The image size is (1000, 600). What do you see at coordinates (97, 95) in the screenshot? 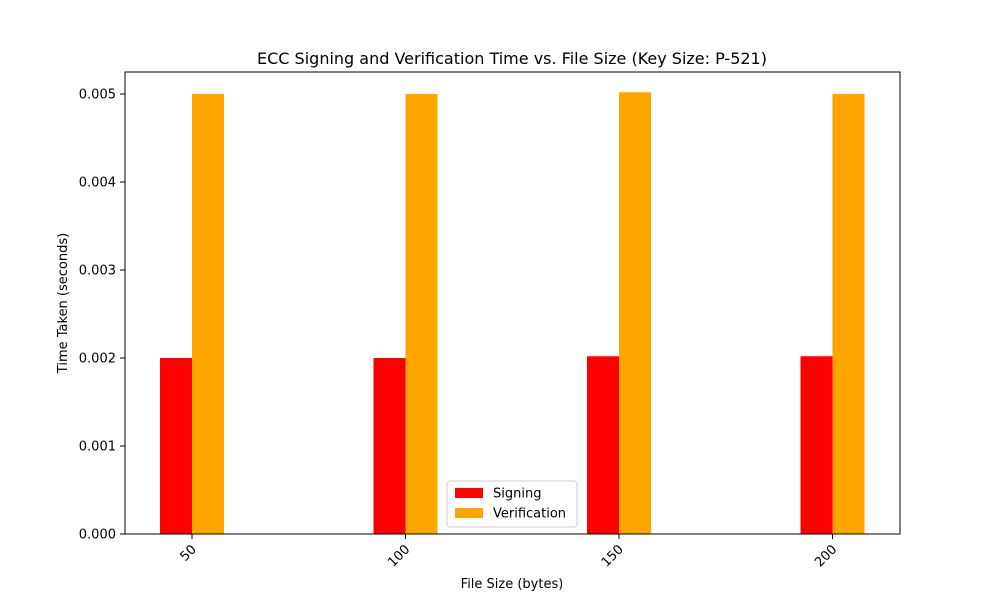
I see `y-tick-label: 0.005` at bounding box center [97, 95].